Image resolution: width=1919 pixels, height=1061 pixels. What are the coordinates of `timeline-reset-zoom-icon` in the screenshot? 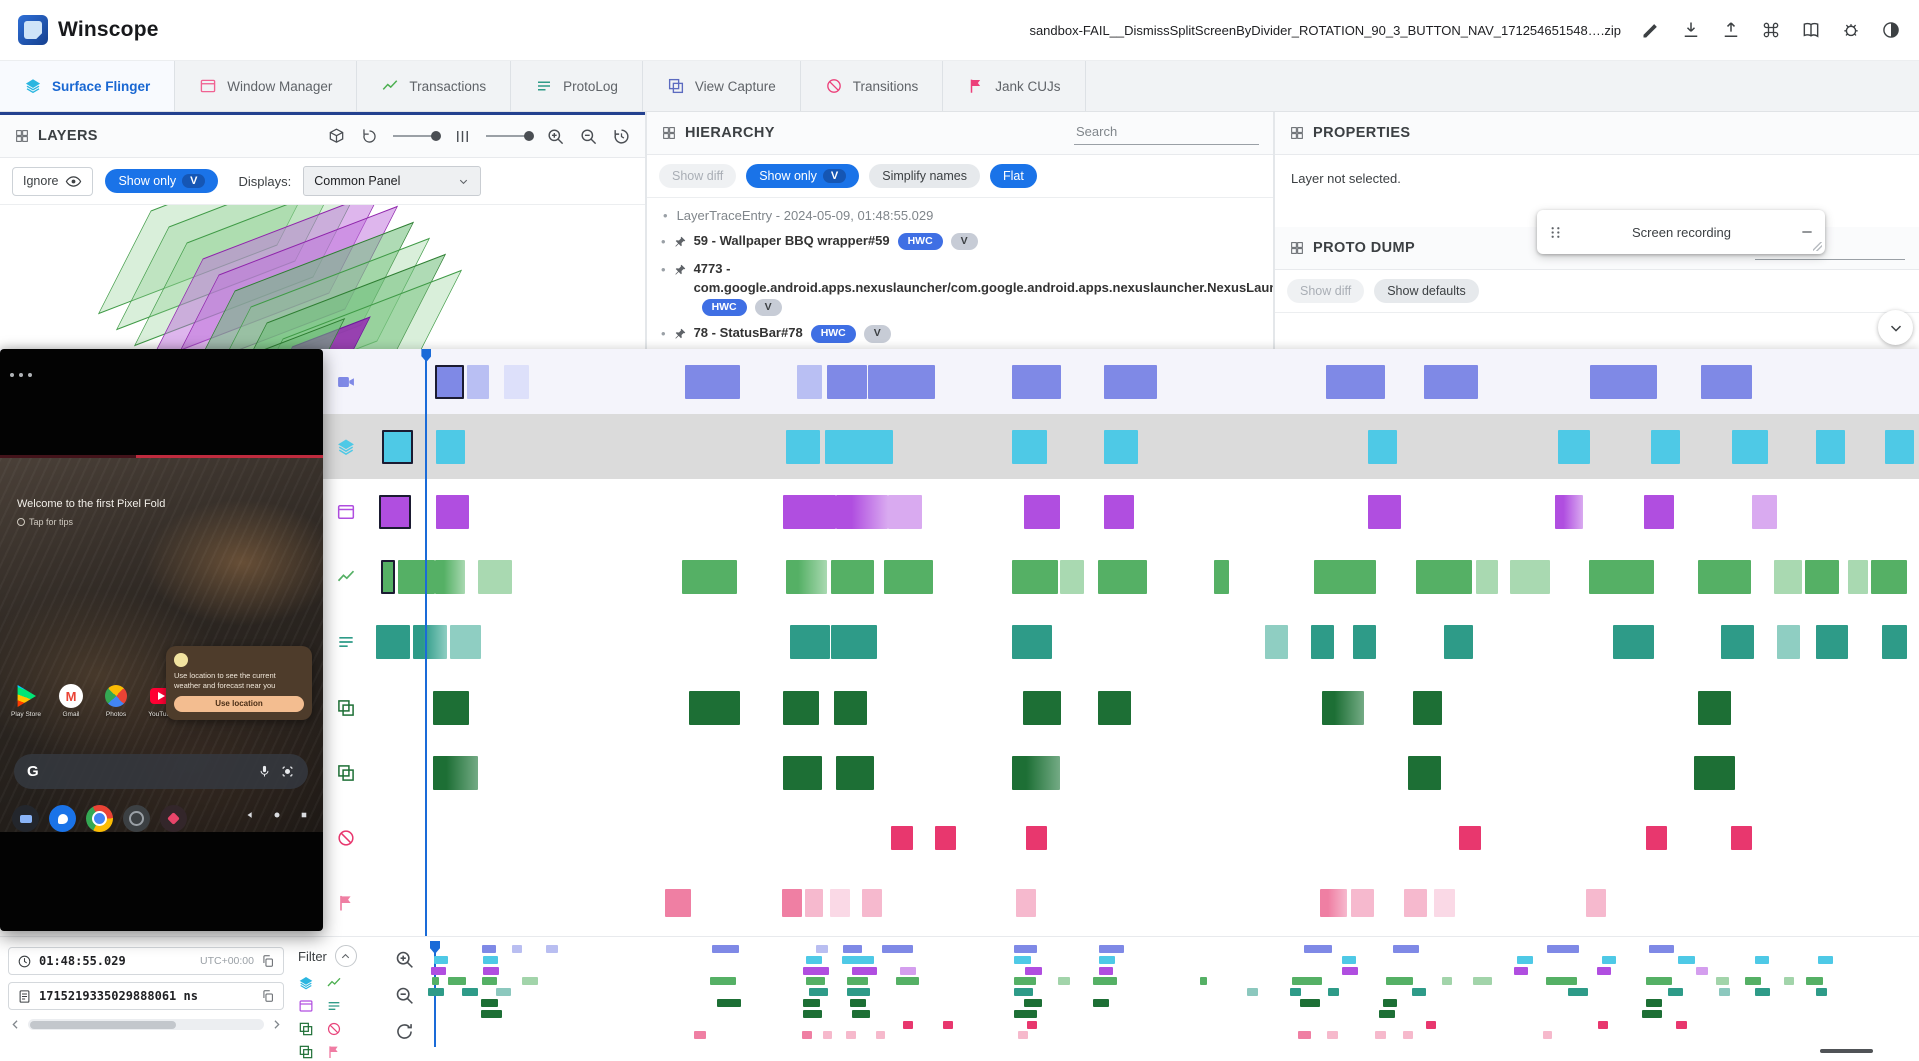 It's located at (404, 1031).